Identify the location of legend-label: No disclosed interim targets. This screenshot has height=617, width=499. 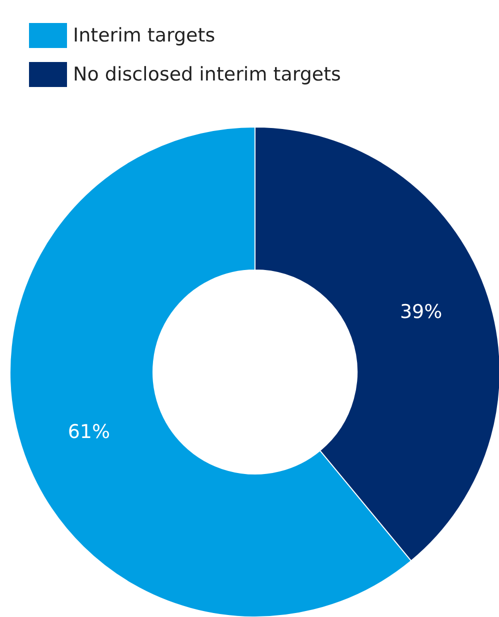
(207, 75).